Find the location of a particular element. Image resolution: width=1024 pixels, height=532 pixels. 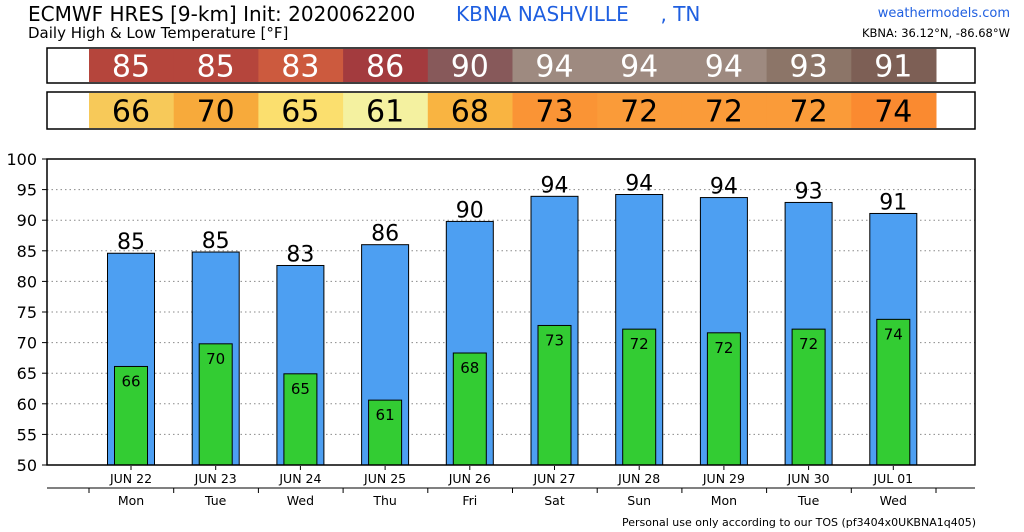

high-temp-cell-label: 91 is located at coordinates (893, 67).